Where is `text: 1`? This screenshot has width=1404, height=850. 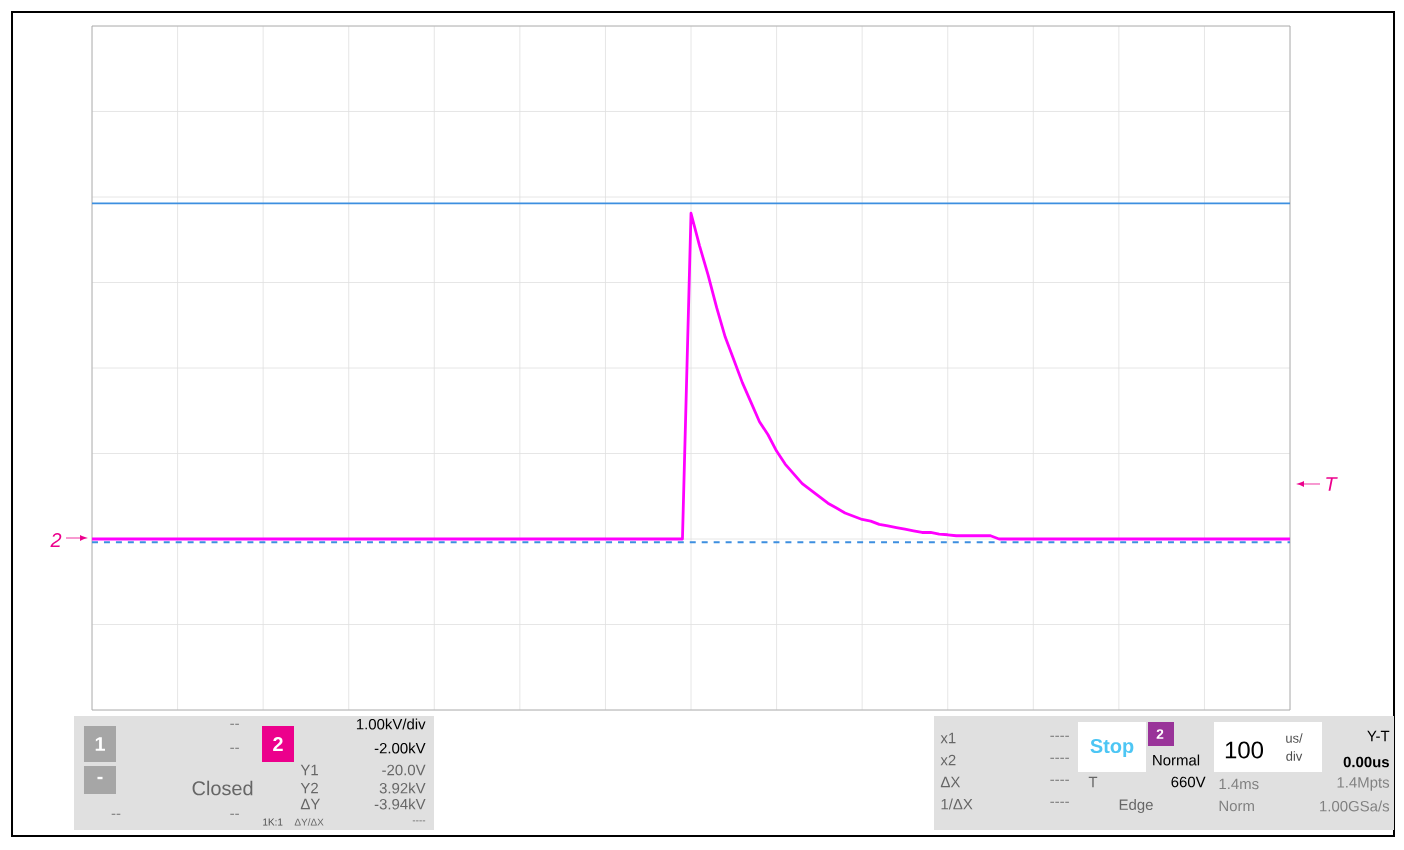
text: 1 is located at coordinates (100, 744).